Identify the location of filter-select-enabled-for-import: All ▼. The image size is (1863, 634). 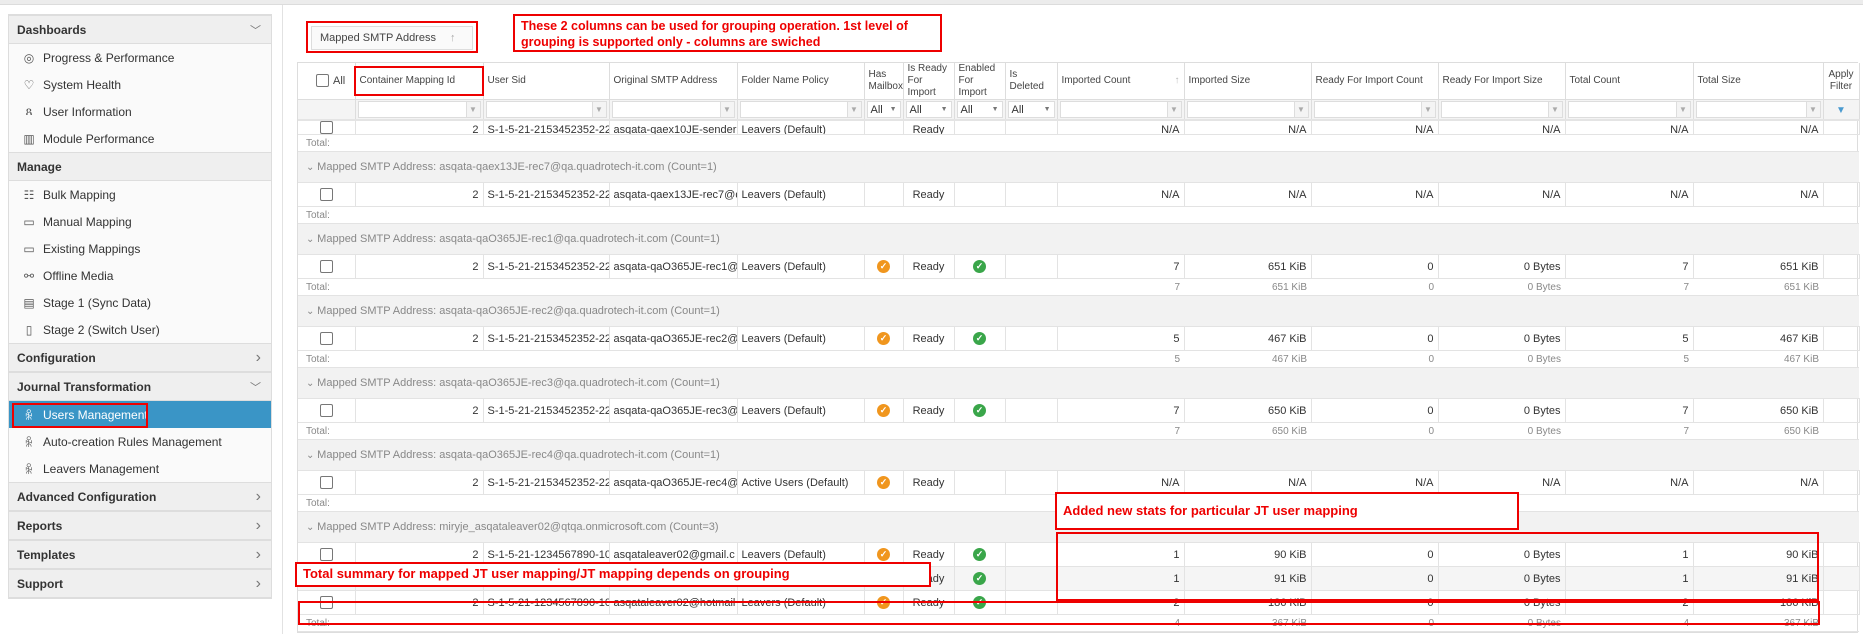
(979, 109).